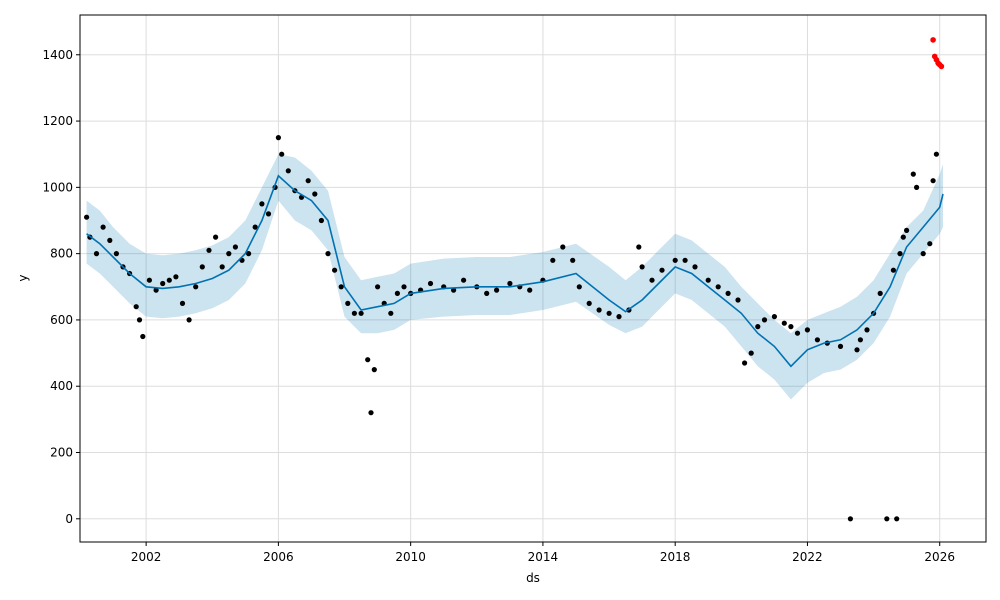 The height and width of the screenshot is (600, 1000). Describe the element at coordinates (61, 320) in the screenshot. I see `y-tick-label: 600` at that location.